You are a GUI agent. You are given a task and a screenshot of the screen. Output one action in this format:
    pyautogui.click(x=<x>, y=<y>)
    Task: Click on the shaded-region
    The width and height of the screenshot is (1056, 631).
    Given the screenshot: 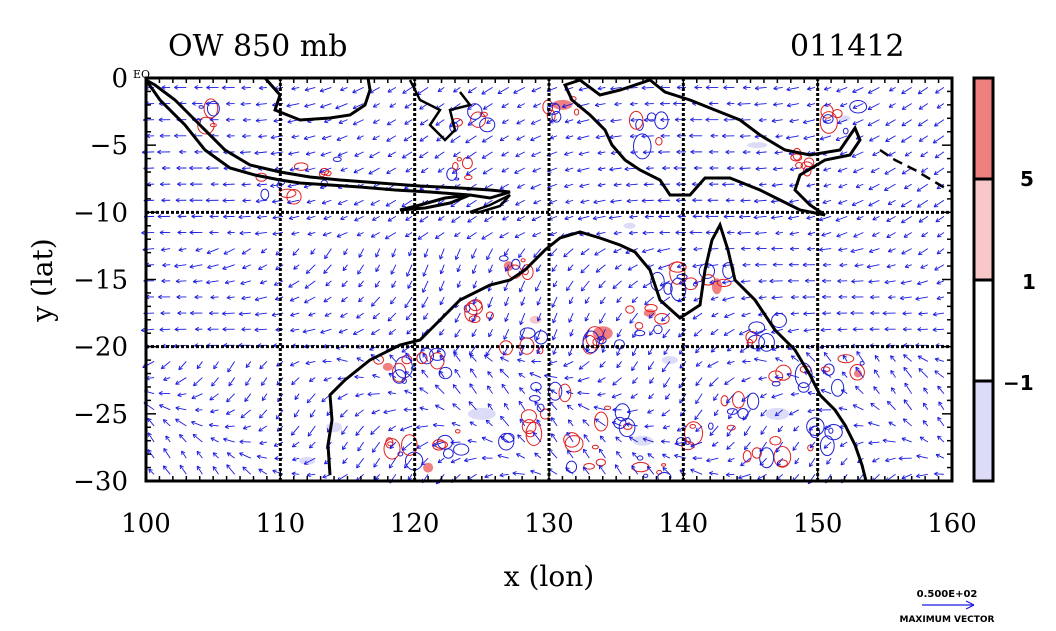 What is the action you would take?
    pyautogui.click(x=757, y=145)
    